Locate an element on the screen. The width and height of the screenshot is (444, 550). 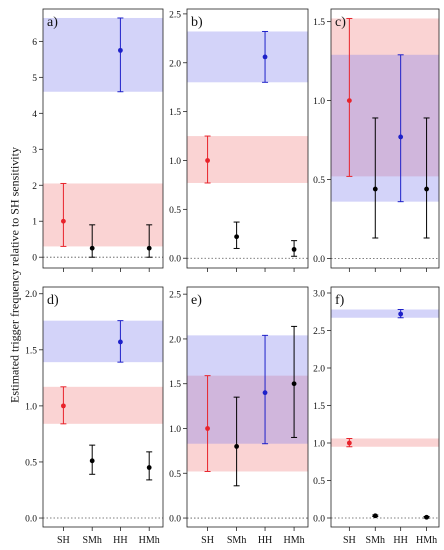
bands-e is located at coordinates (247, 403).